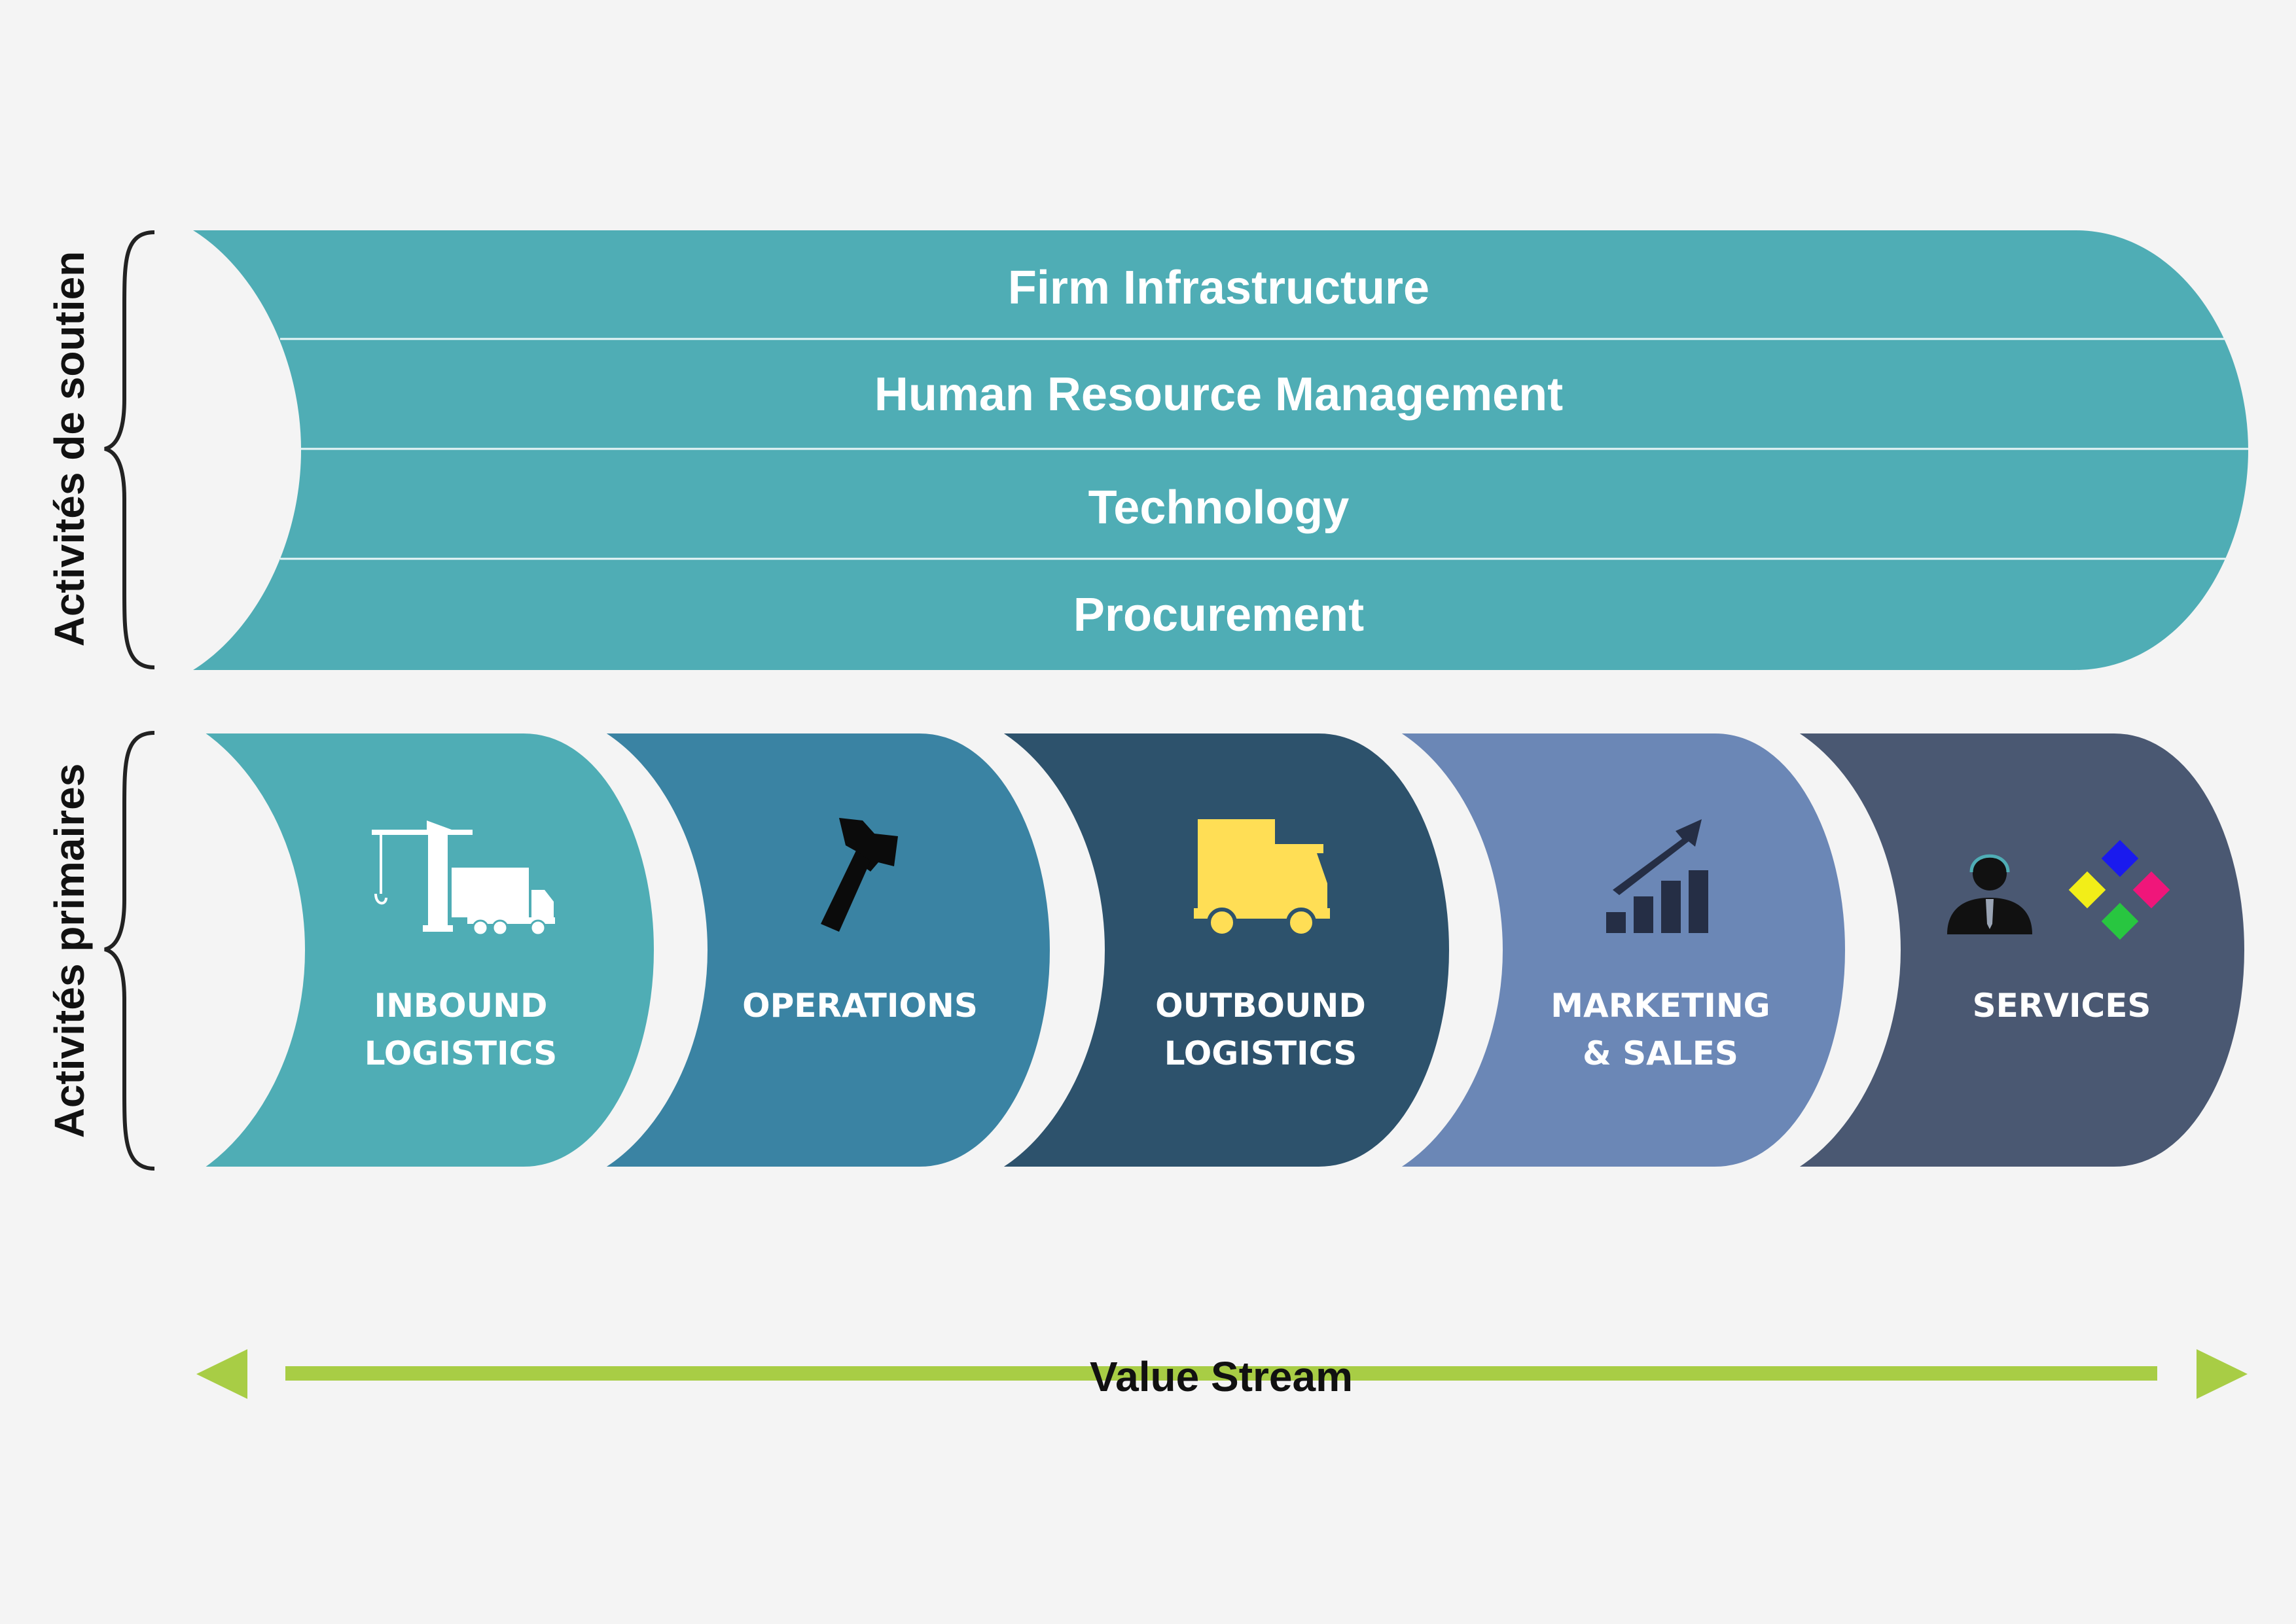 Image resolution: width=2296 pixels, height=1624 pixels. Describe the element at coordinates (129, 449) in the screenshot. I see `support-brace` at that location.